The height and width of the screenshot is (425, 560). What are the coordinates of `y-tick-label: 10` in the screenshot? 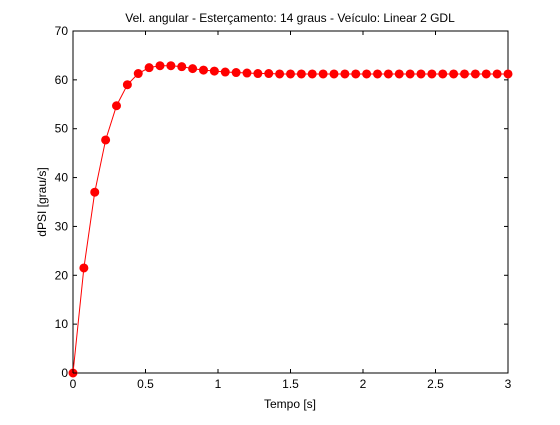 It's located at (62, 324).